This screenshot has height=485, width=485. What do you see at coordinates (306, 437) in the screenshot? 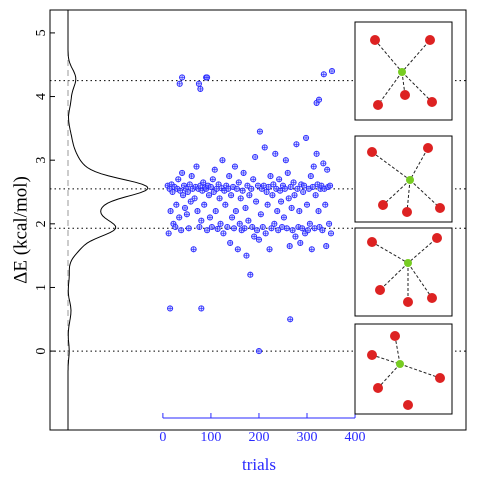
I see `x-tick-label: 300` at bounding box center [306, 437].